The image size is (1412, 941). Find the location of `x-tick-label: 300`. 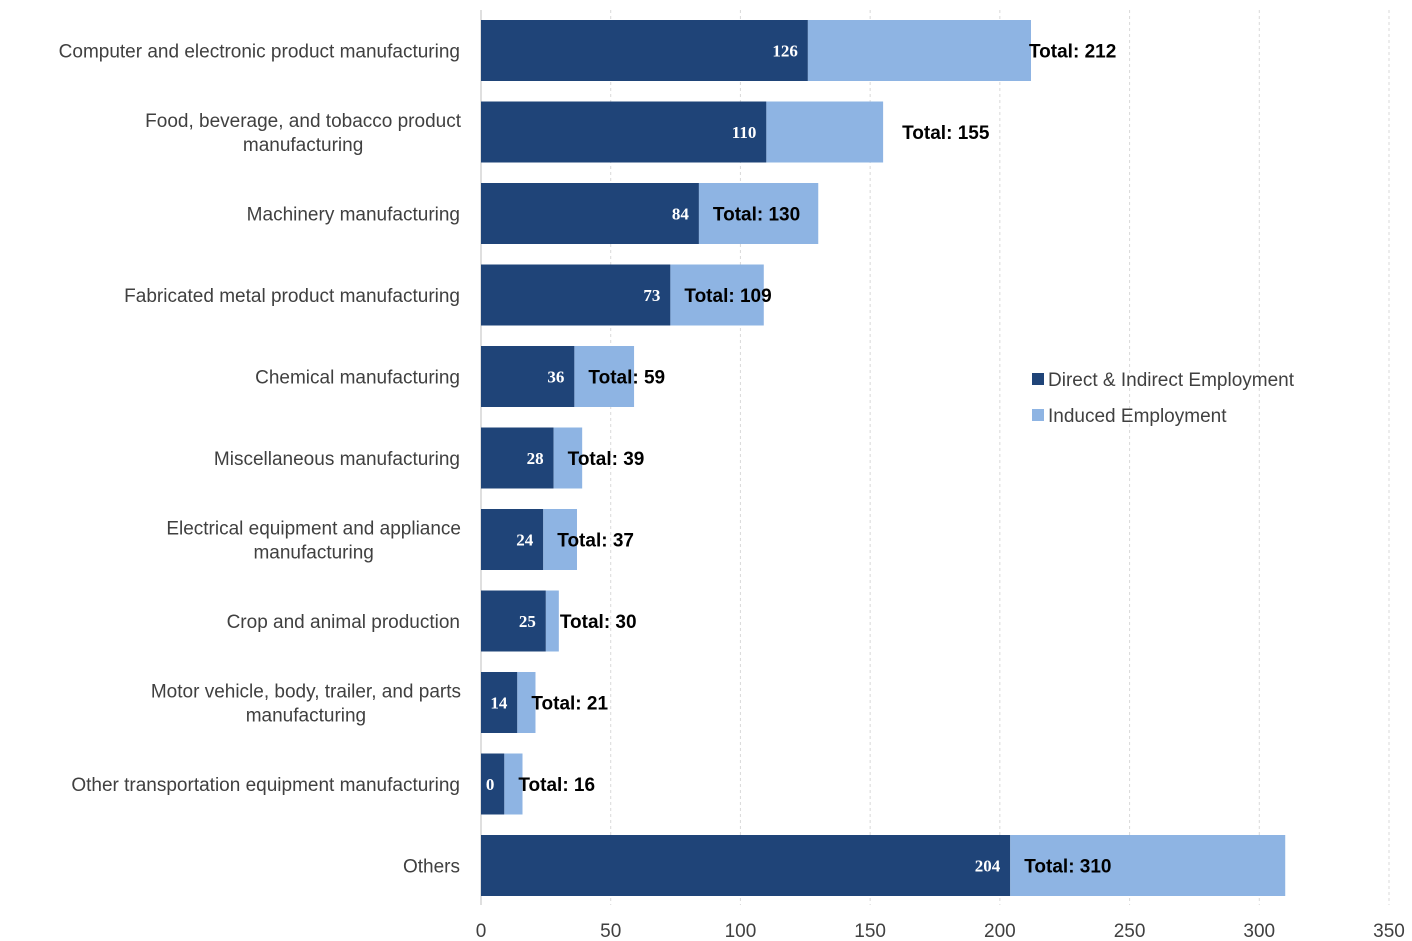

x-tick-label: 300 is located at coordinates (1259, 931).